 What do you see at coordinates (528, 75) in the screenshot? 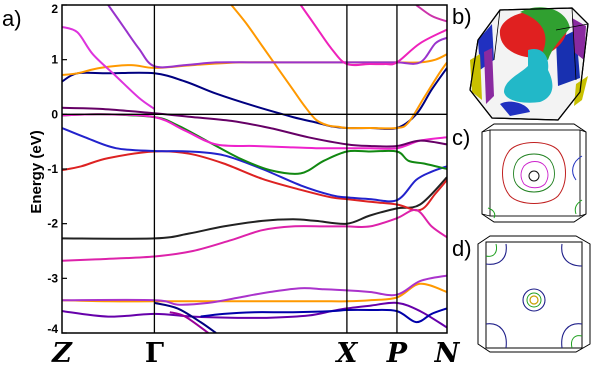
I see `surface-cyan` at bounding box center [528, 75].